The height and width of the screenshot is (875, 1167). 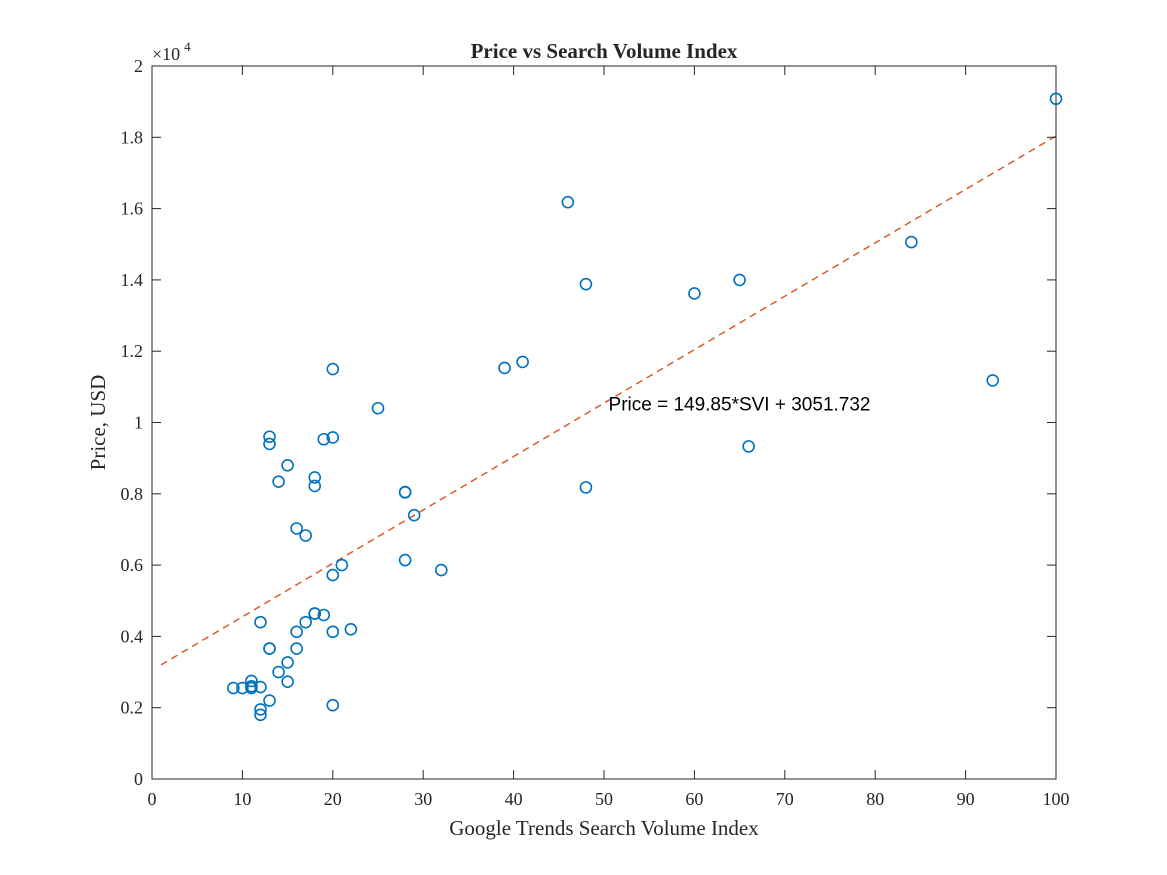 I want to click on x-tick-label: 60, so click(x=694, y=799).